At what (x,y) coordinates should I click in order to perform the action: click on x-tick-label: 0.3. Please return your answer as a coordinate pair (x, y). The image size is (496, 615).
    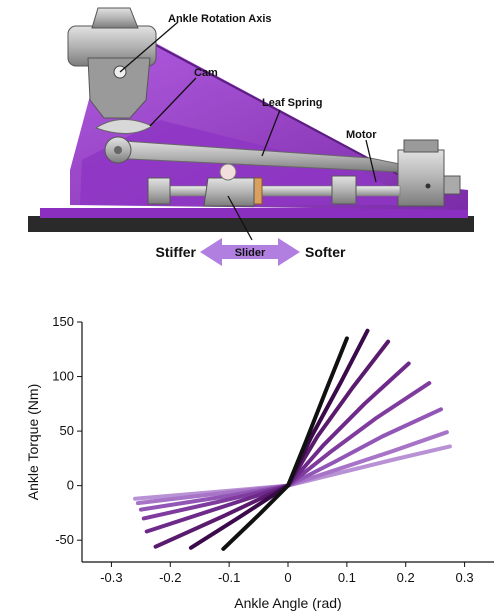
    Looking at the image, I should click on (465, 577).